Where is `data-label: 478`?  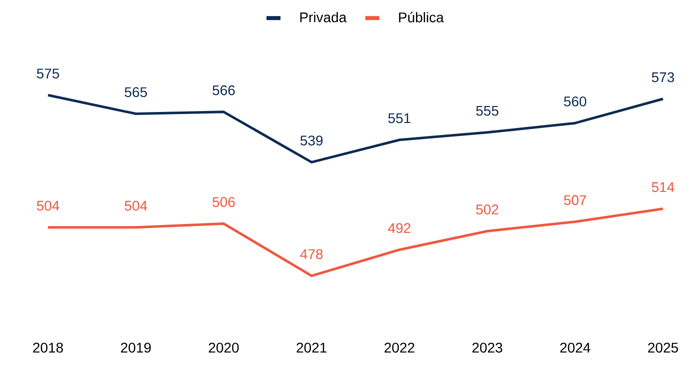
data-label: 478 is located at coordinates (311, 254).